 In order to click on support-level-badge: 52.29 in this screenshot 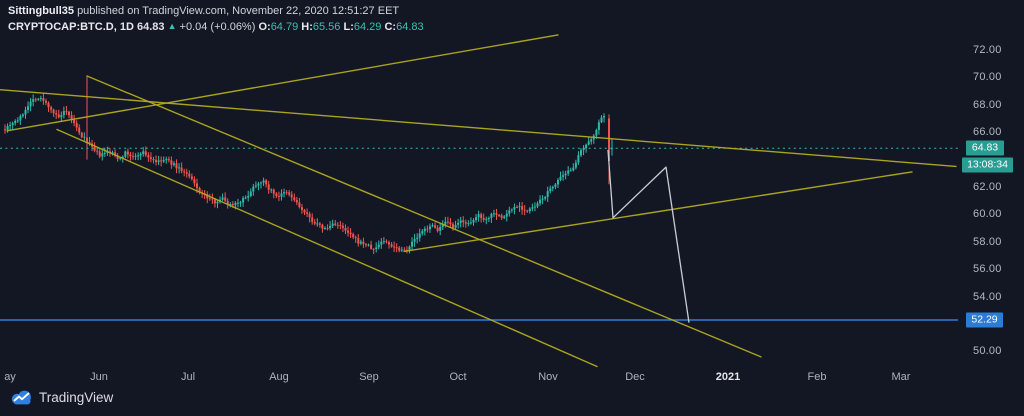, I will do `click(984, 320)`.